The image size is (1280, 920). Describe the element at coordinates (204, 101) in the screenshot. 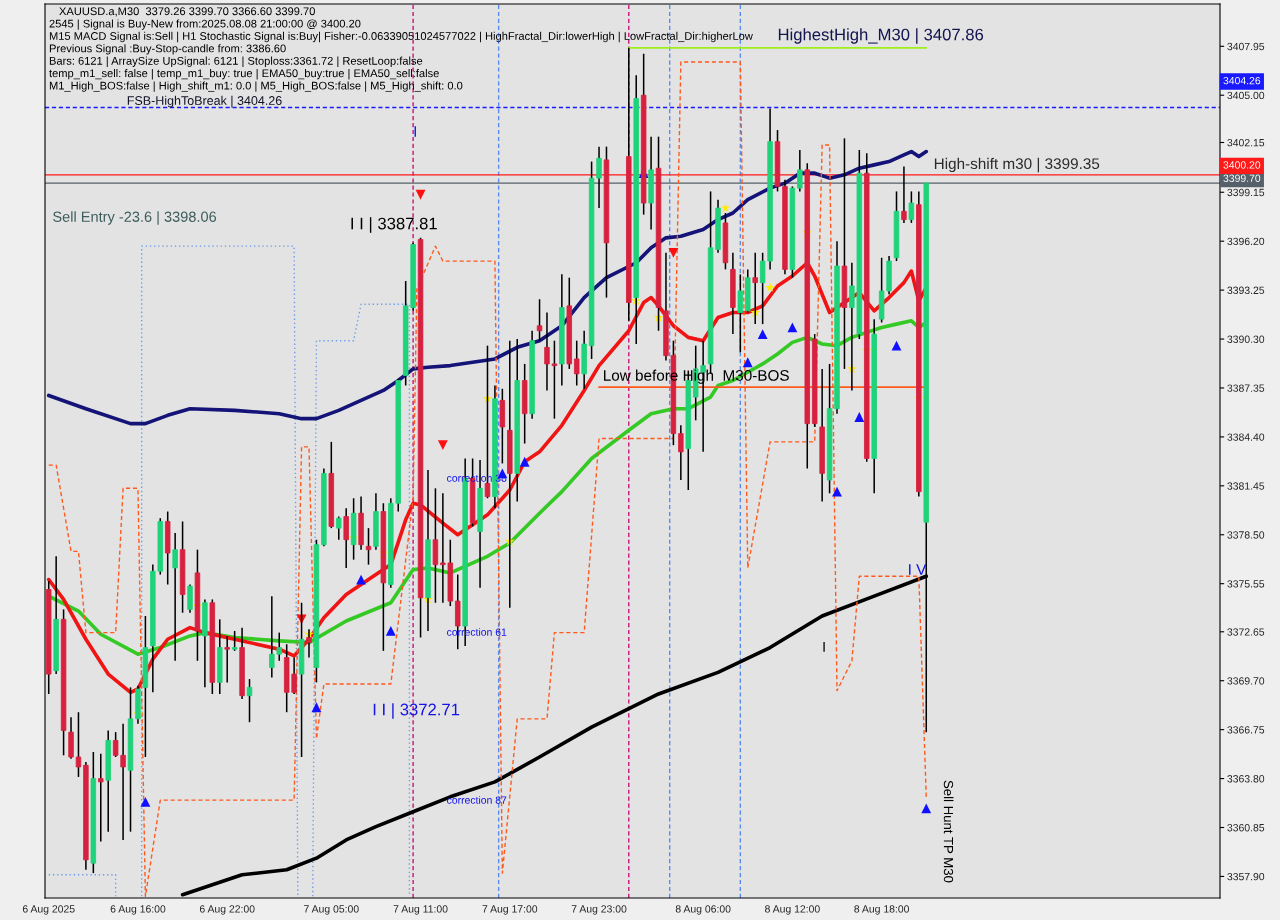

I see `annotation: FSB-HighToBreak | 3404.26` at that location.